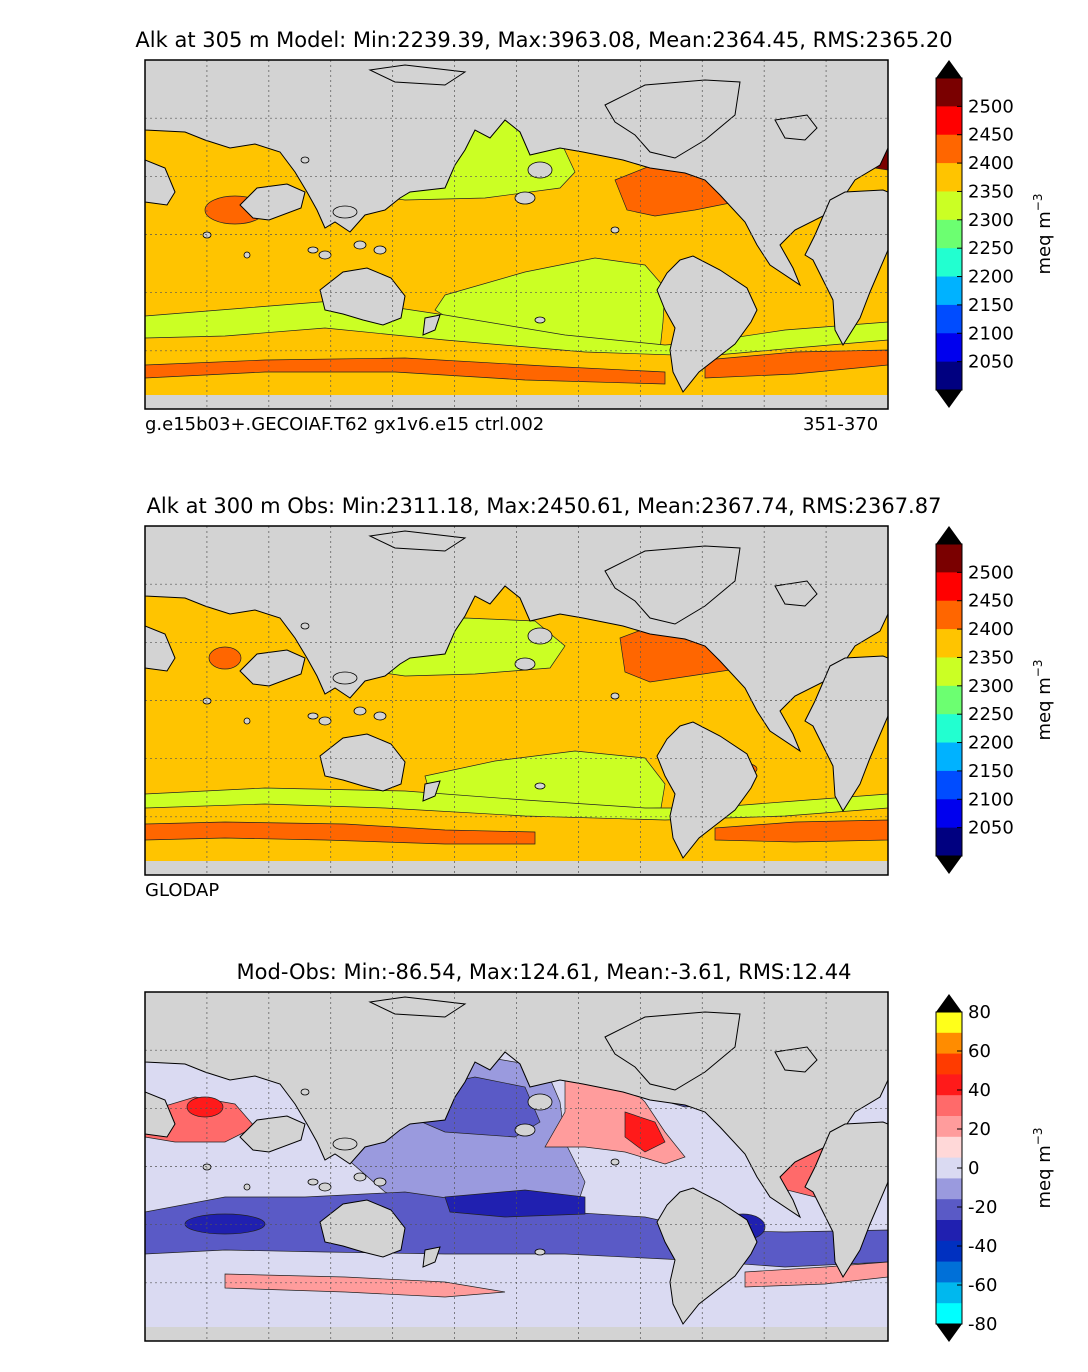 This screenshot has height=1372, width=1088. Describe the element at coordinates (949, 1333) in the screenshot. I see `colorbar-extend-bottom` at that location.